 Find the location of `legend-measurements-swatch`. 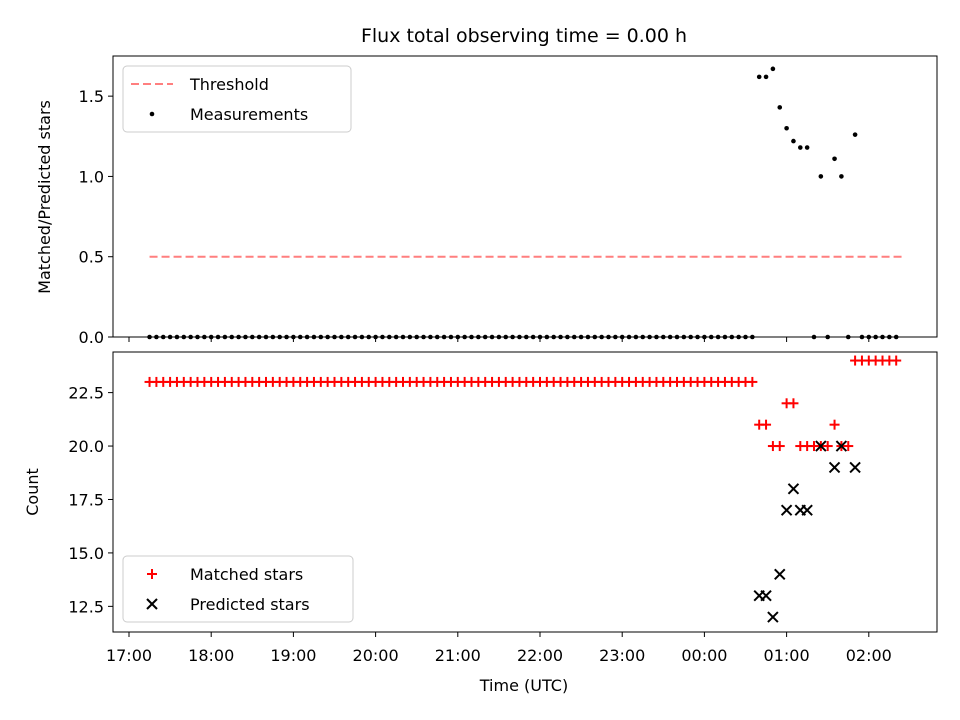

legend-measurements-swatch is located at coordinates (152, 114).